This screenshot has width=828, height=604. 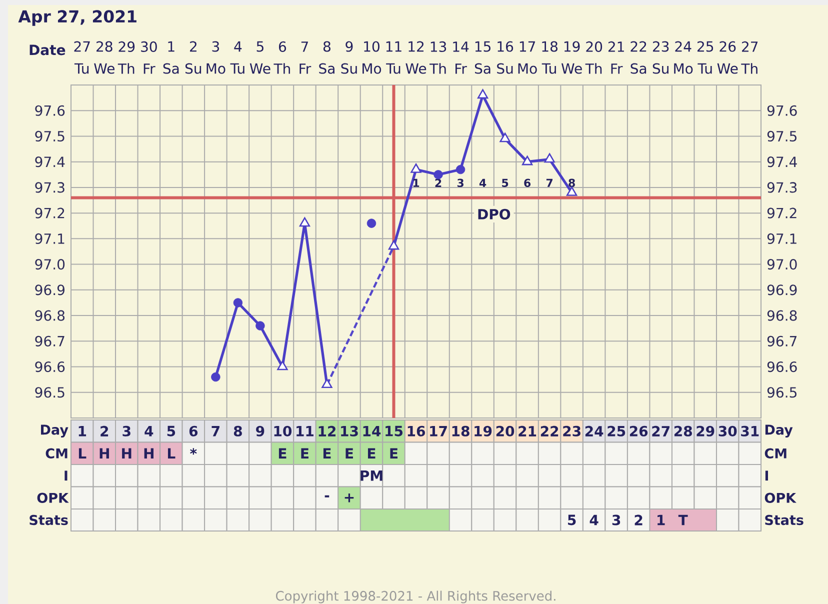 What do you see at coordinates (193, 57) in the screenshot?
I see `x-tick-label: 2 Su` at bounding box center [193, 57].